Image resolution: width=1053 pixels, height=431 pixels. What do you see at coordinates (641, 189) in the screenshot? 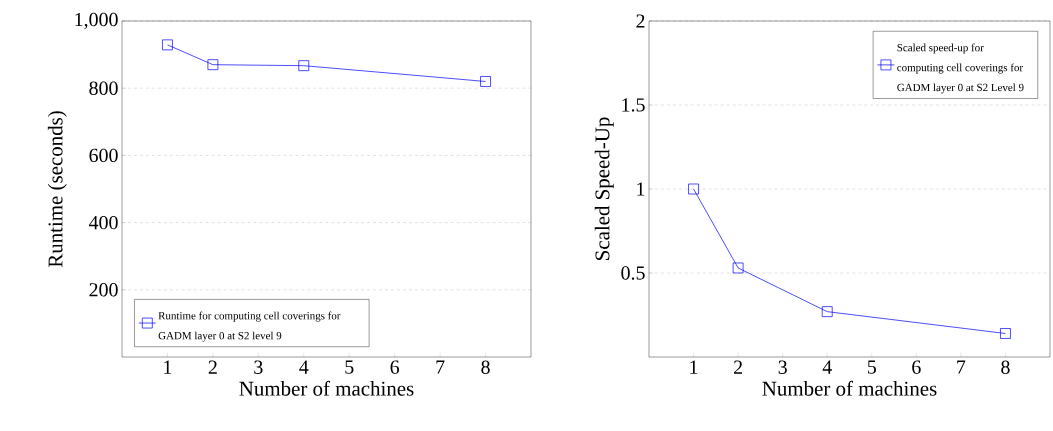
I see `y-tick-label: 1` at bounding box center [641, 189].